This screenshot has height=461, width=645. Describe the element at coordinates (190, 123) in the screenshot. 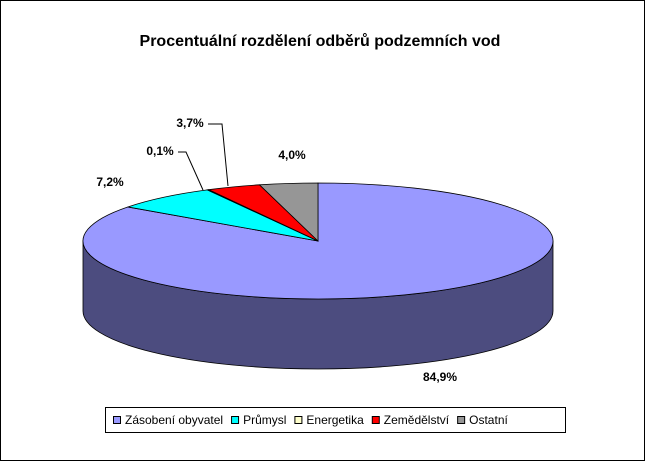

I see `value-label: 3,7%` at that location.